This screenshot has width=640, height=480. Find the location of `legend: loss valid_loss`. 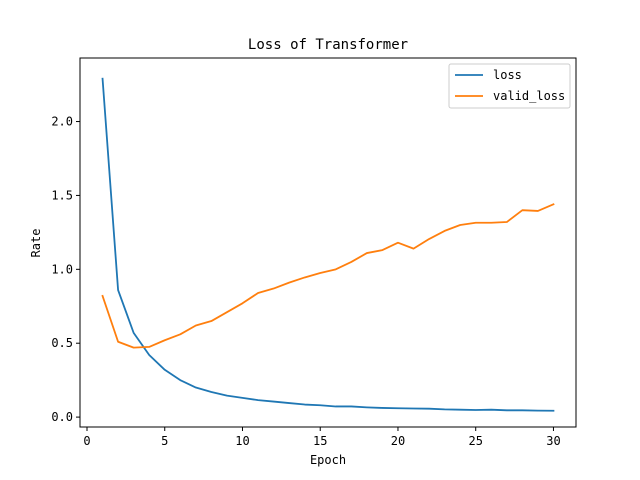

legend: loss valid_loss is located at coordinates (509, 86).